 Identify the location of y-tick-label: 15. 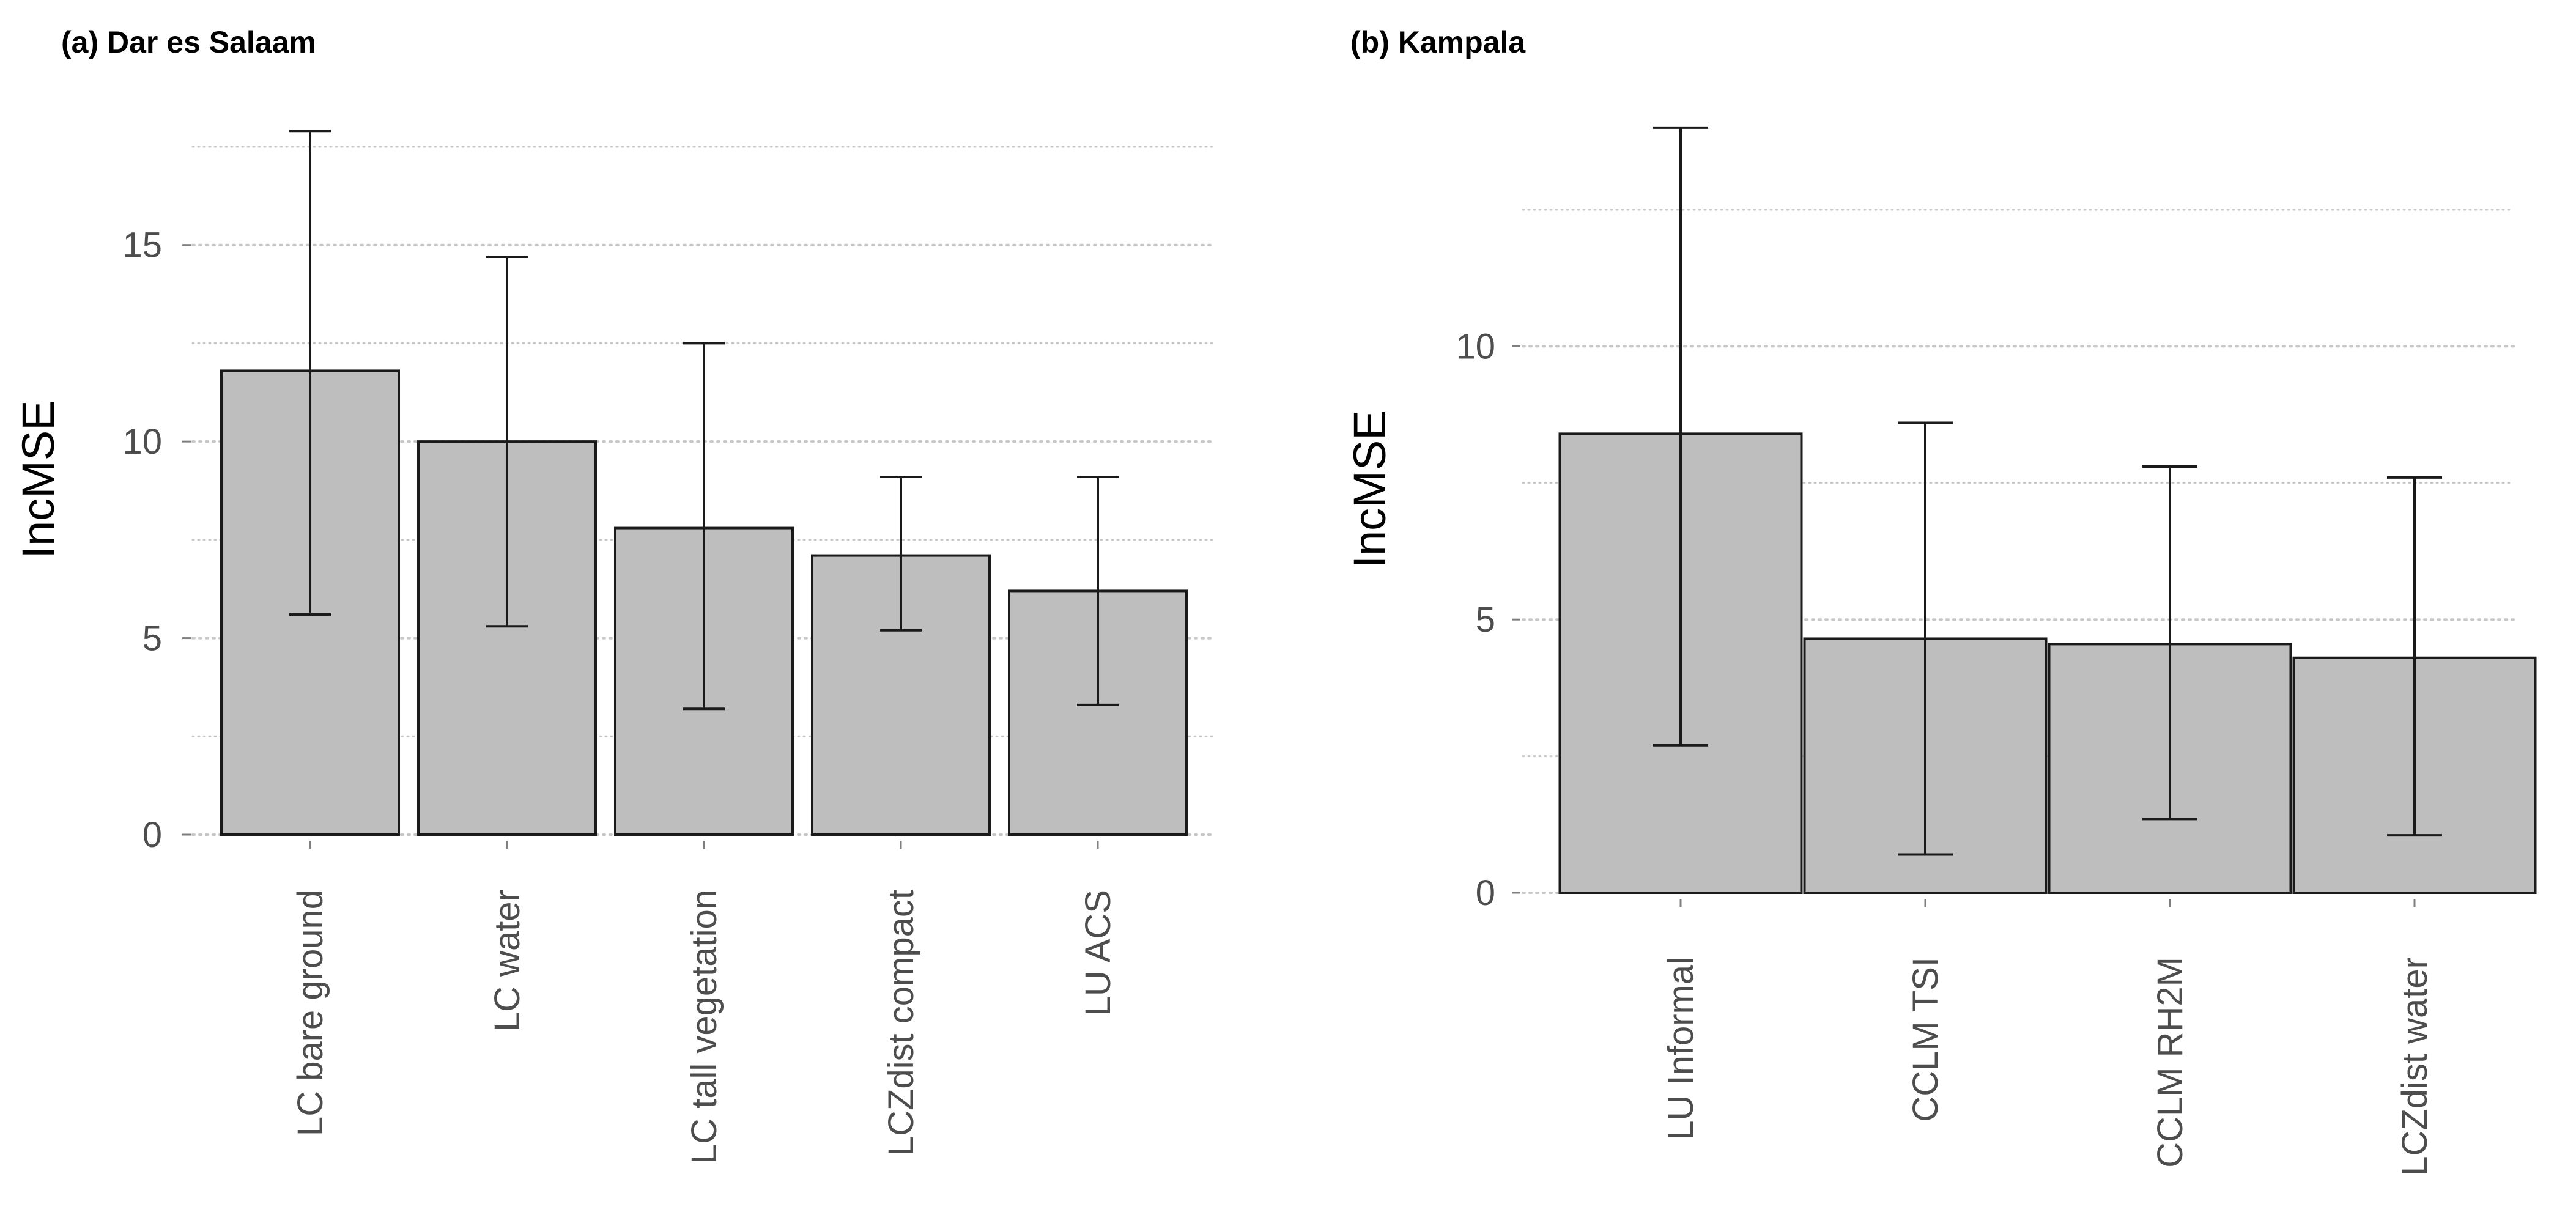
(142, 245).